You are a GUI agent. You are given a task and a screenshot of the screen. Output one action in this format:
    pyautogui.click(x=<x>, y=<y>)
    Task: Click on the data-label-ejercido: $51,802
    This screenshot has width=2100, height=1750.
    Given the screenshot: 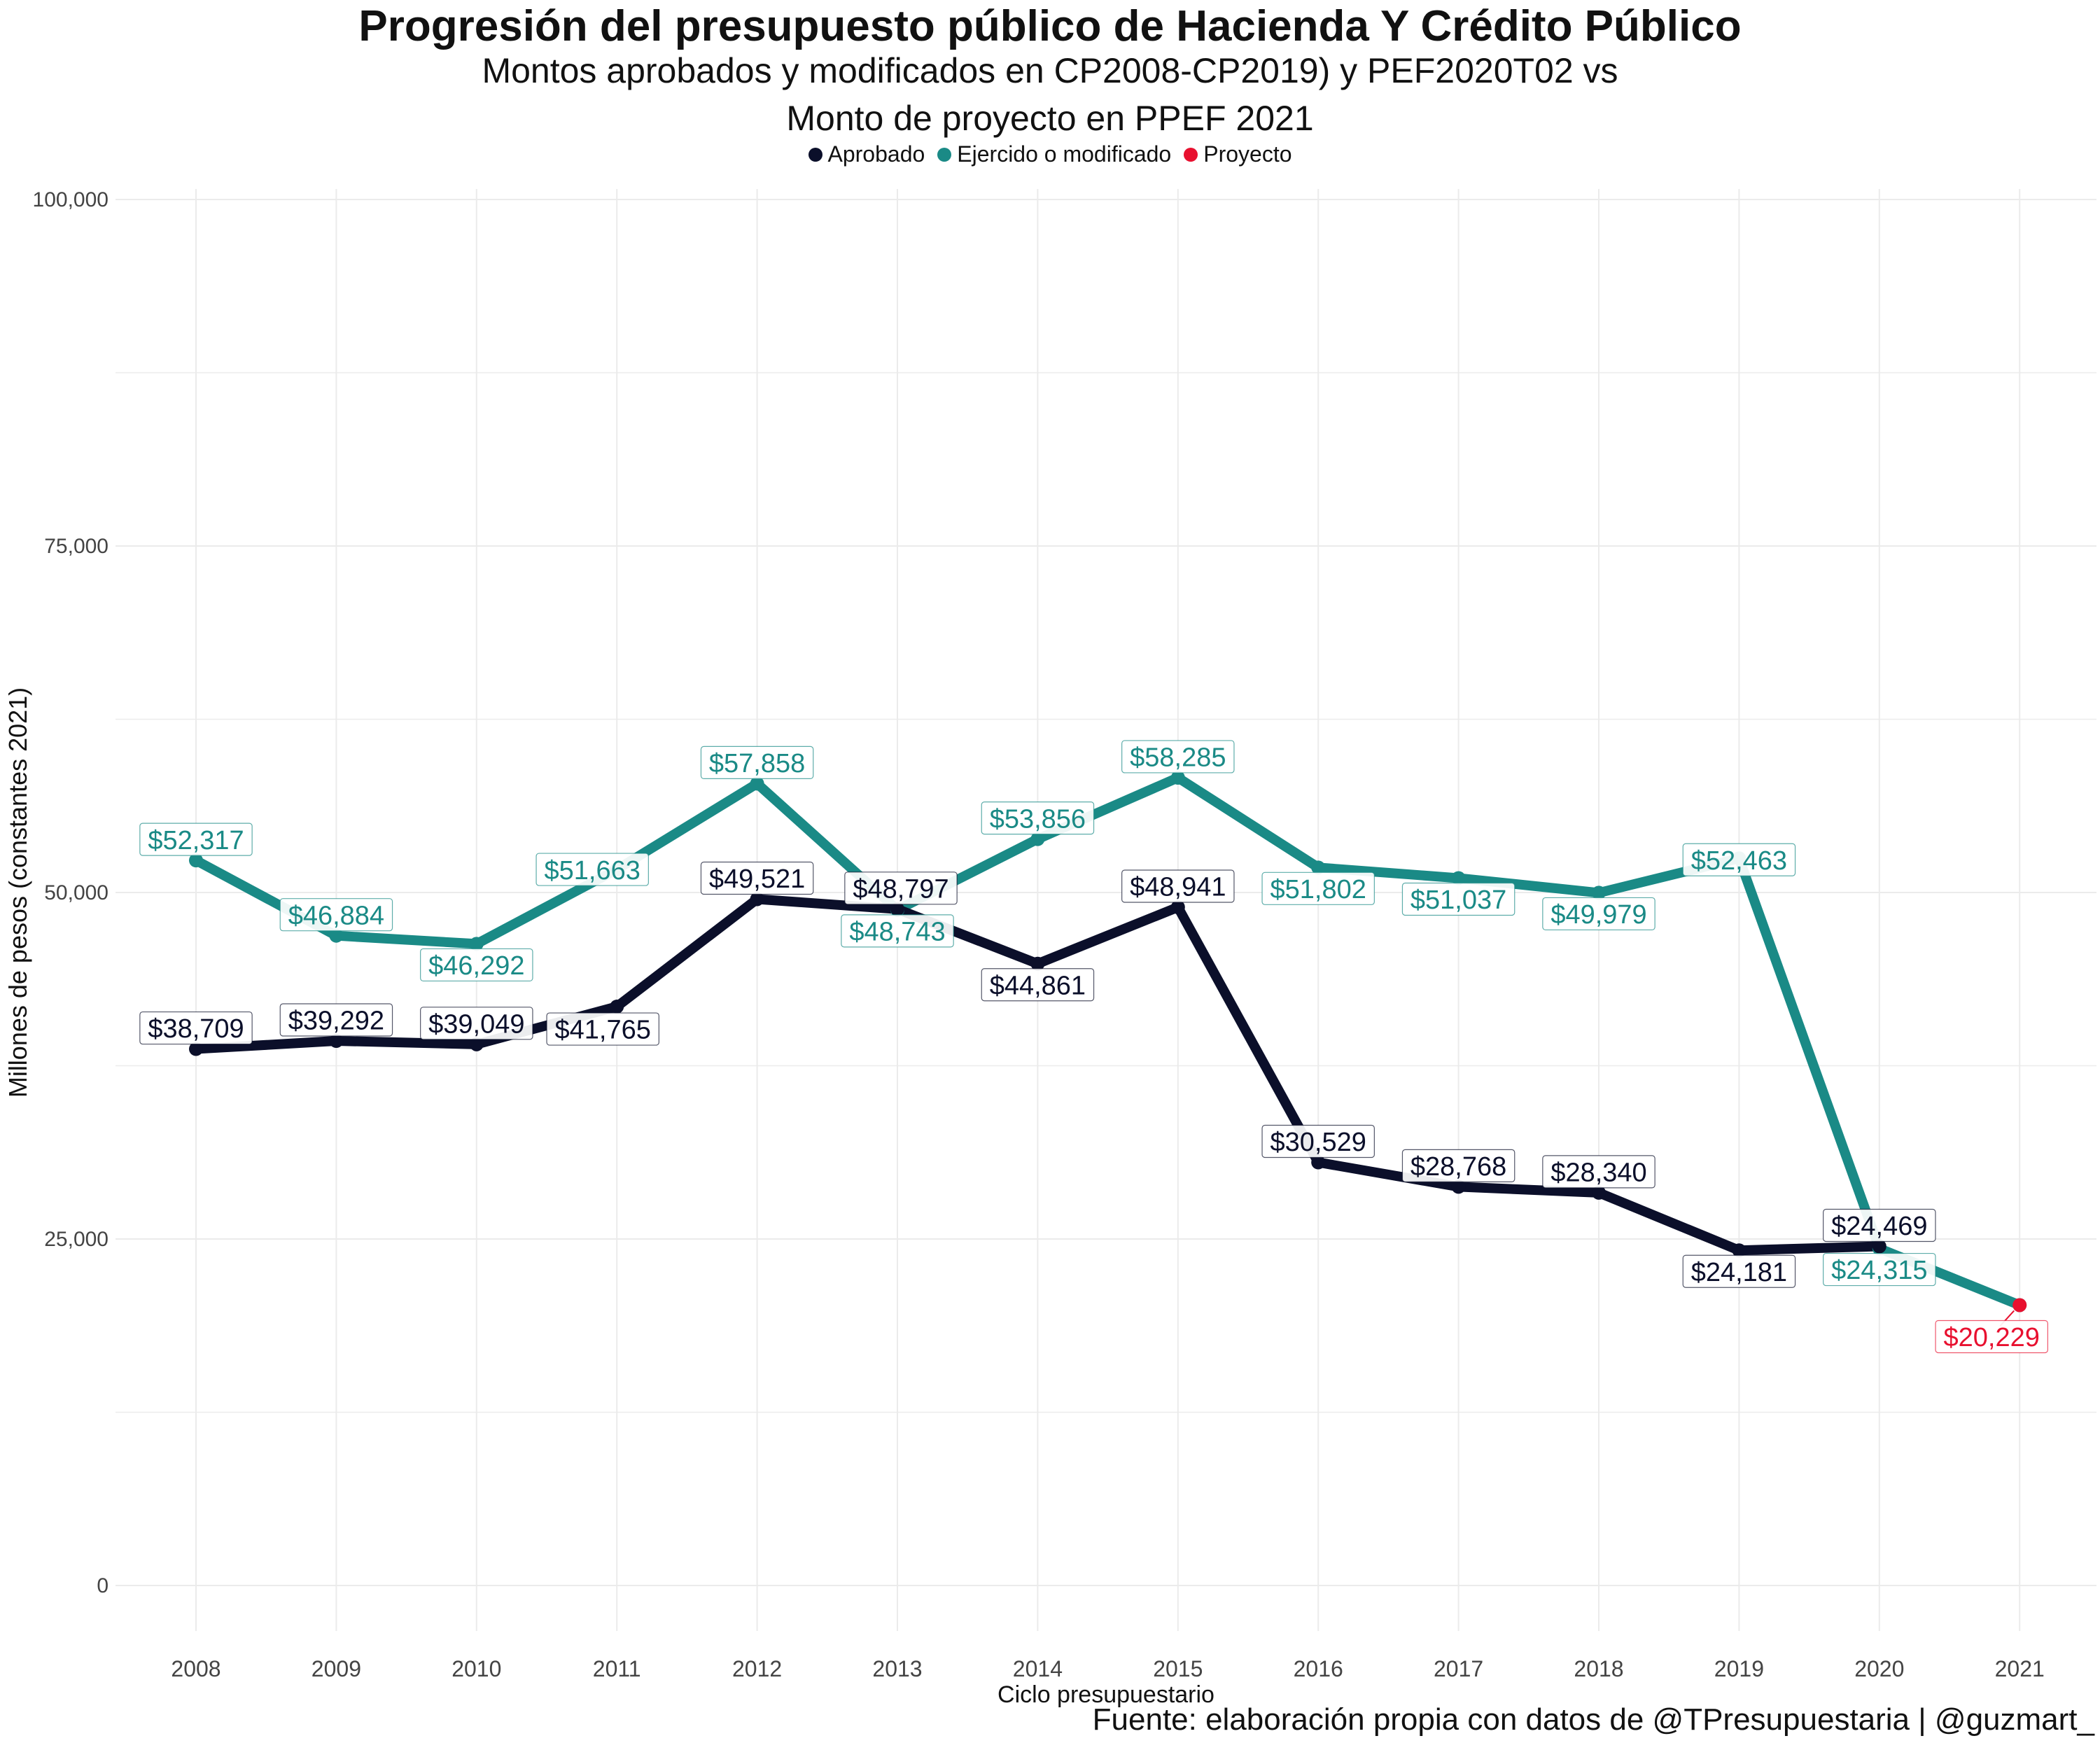 What is the action you would take?
    pyautogui.click(x=1318, y=889)
    